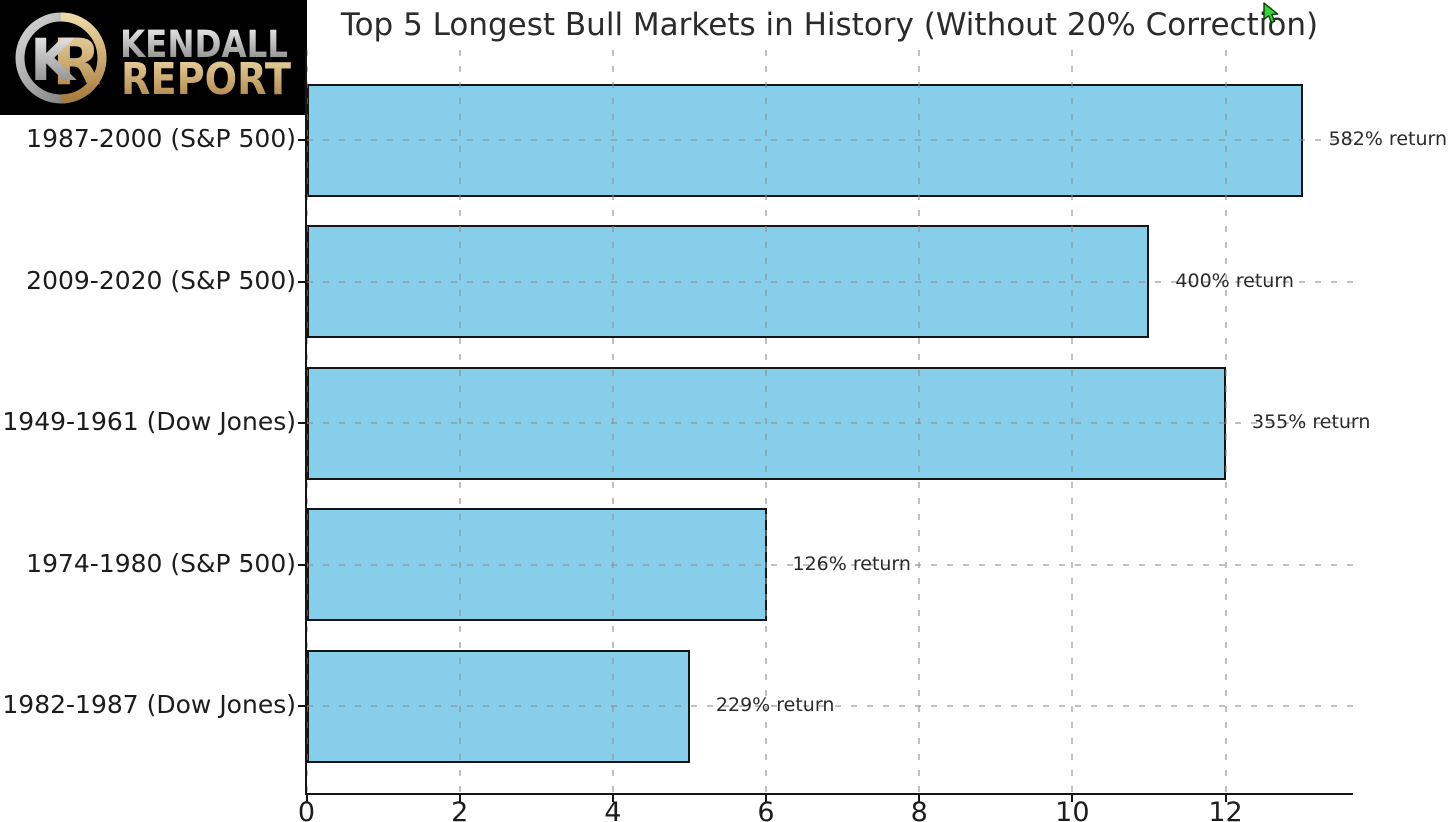  I want to click on mouse-cursor-icon, so click(1271, 13).